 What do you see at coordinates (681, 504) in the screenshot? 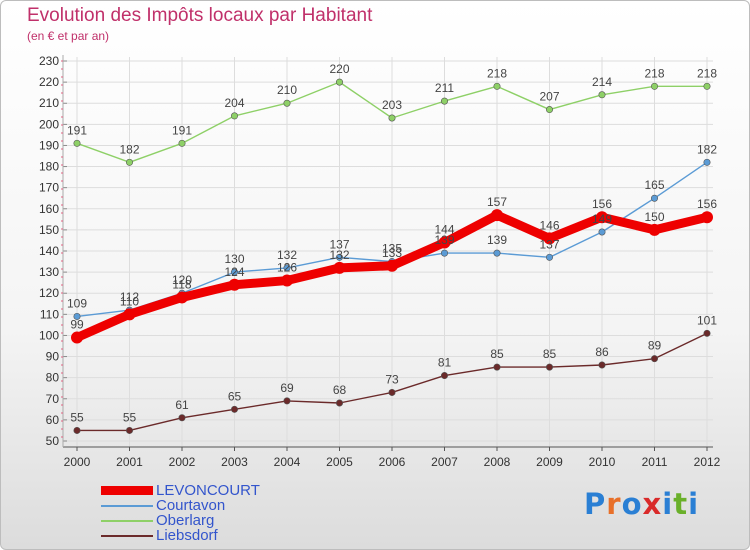
I see `logo-letter: t` at bounding box center [681, 504].